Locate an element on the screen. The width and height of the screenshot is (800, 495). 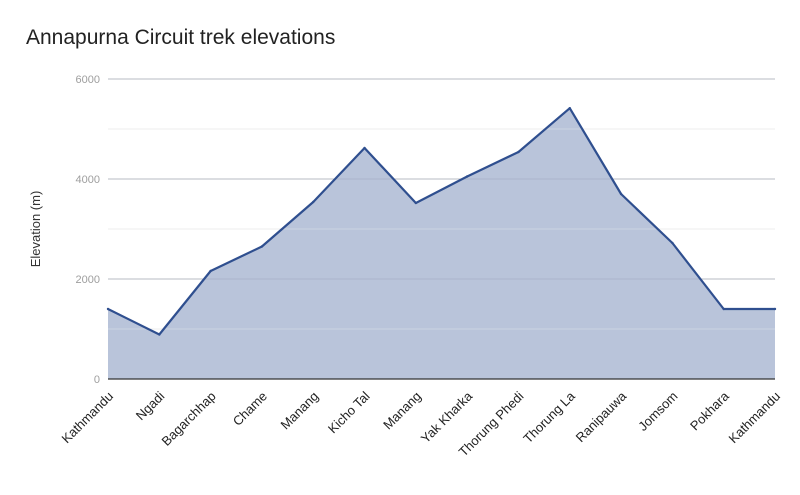
y-tick-label: 4000 is located at coordinates (88, 180).